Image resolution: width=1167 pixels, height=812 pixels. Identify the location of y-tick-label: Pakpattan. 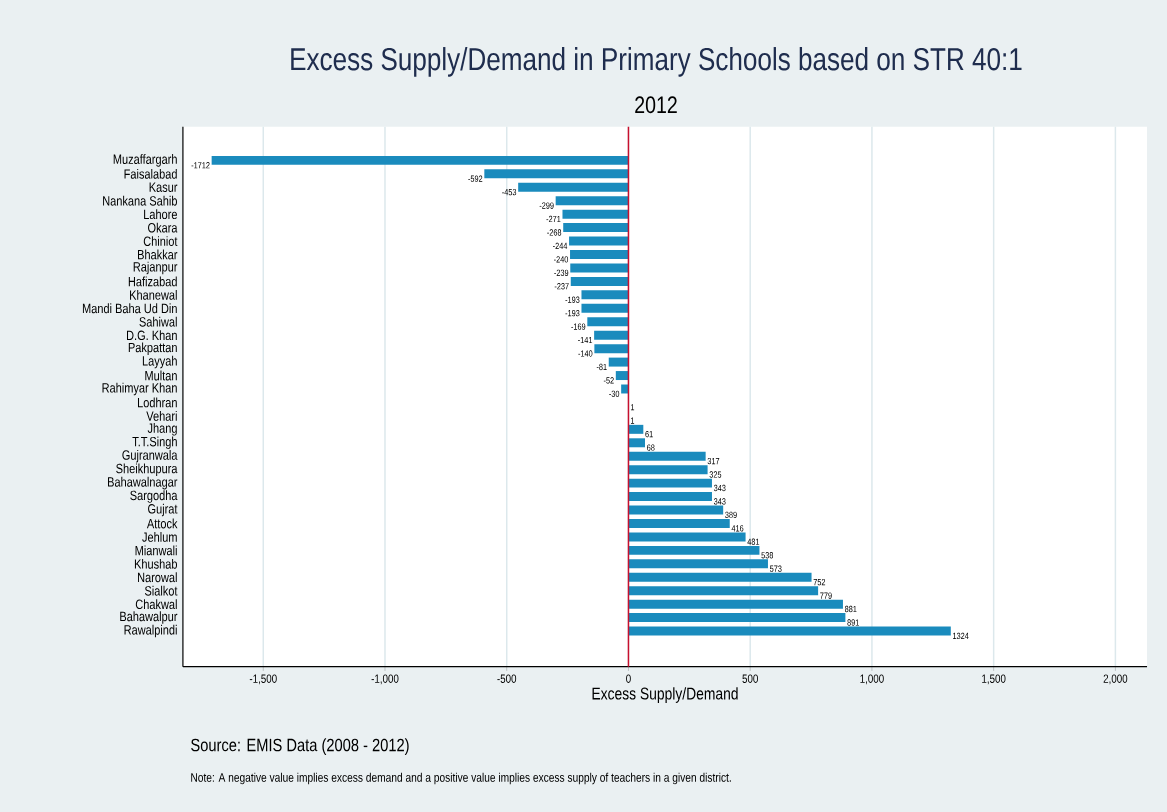
(152, 348).